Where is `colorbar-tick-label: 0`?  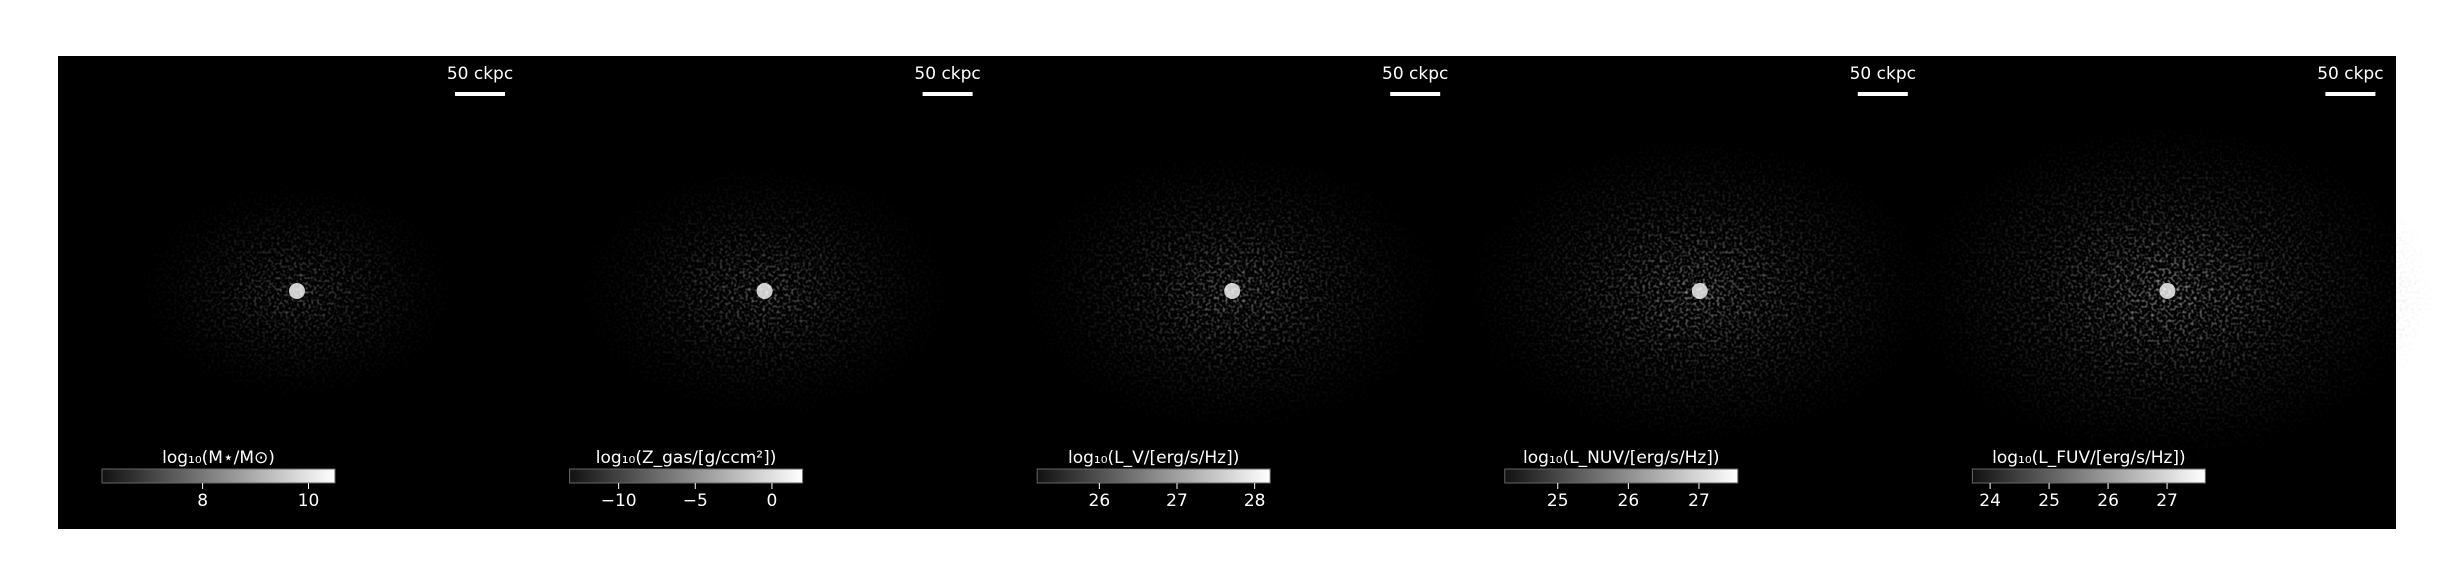
colorbar-tick-label: 0 is located at coordinates (772, 501).